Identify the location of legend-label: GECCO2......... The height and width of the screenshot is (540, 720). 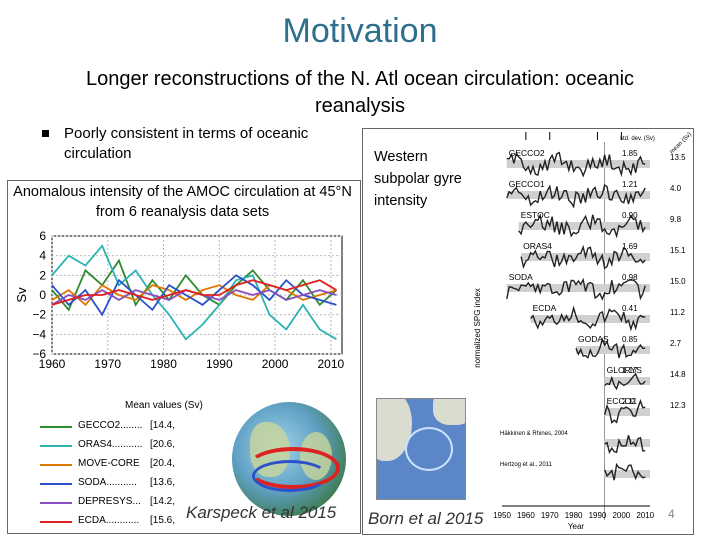
(110, 425).